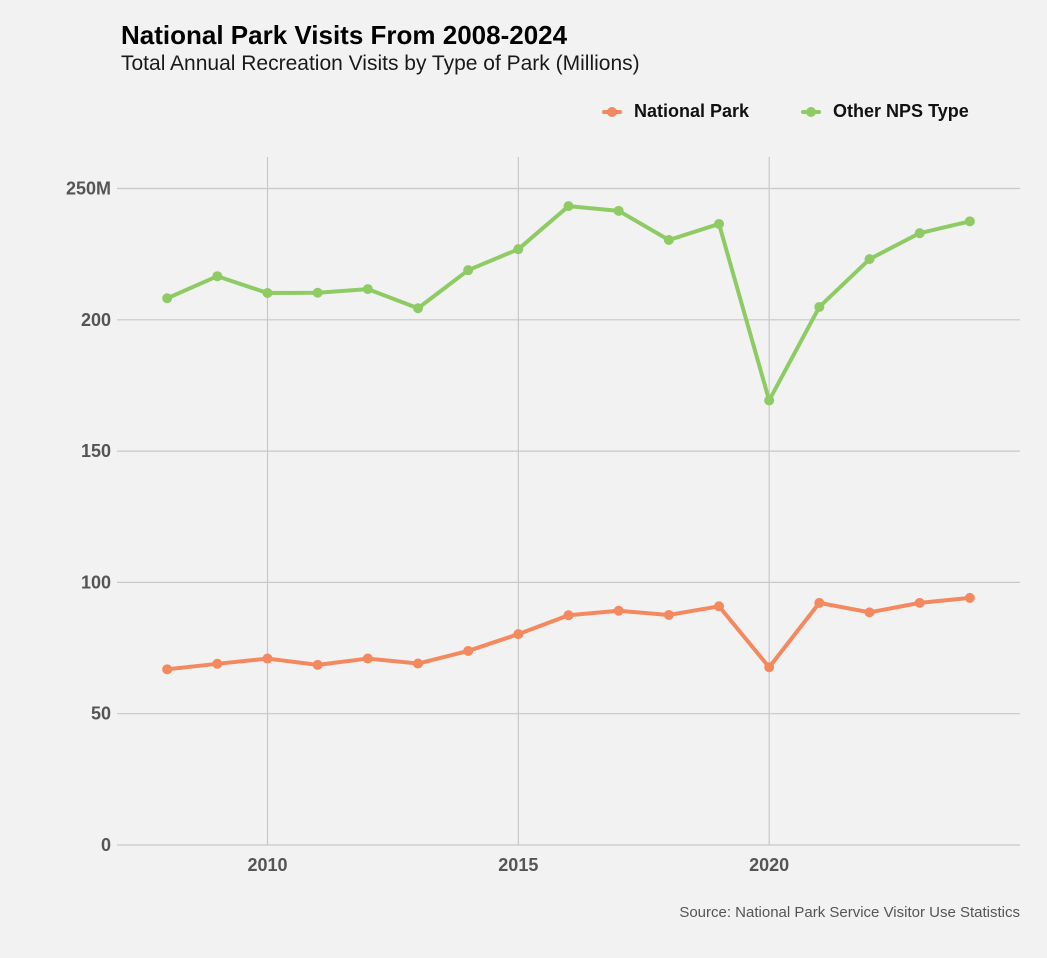 This screenshot has width=1047, height=958. What do you see at coordinates (811, 112) in the screenshot?
I see `legend-key-other-nps-type` at bounding box center [811, 112].